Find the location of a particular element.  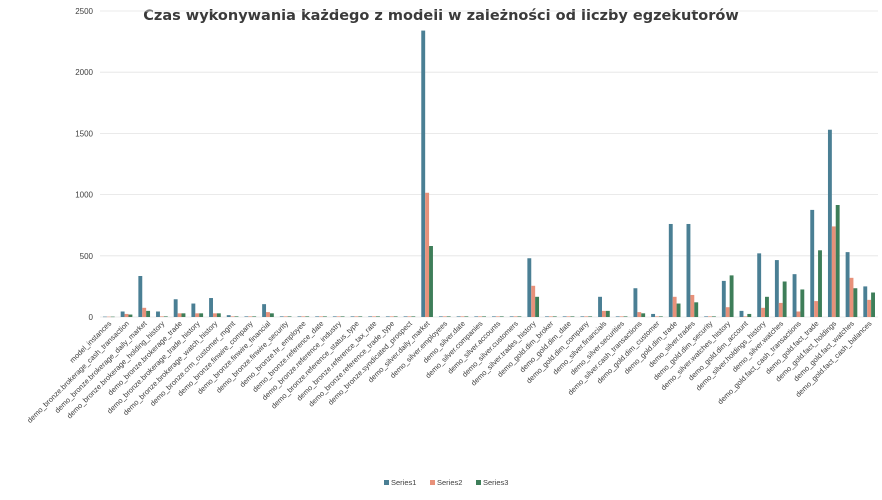

y-tick-label: 1500 is located at coordinates (84, 133).